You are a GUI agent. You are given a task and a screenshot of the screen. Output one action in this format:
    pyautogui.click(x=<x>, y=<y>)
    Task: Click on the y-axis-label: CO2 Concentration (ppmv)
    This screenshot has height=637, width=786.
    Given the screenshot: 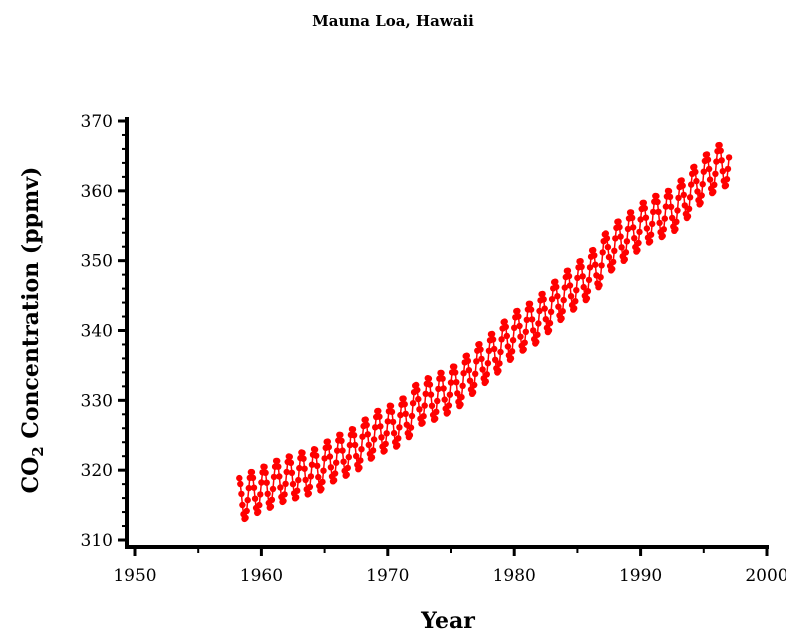 What is the action you would take?
    pyautogui.click(x=32, y=330)
    